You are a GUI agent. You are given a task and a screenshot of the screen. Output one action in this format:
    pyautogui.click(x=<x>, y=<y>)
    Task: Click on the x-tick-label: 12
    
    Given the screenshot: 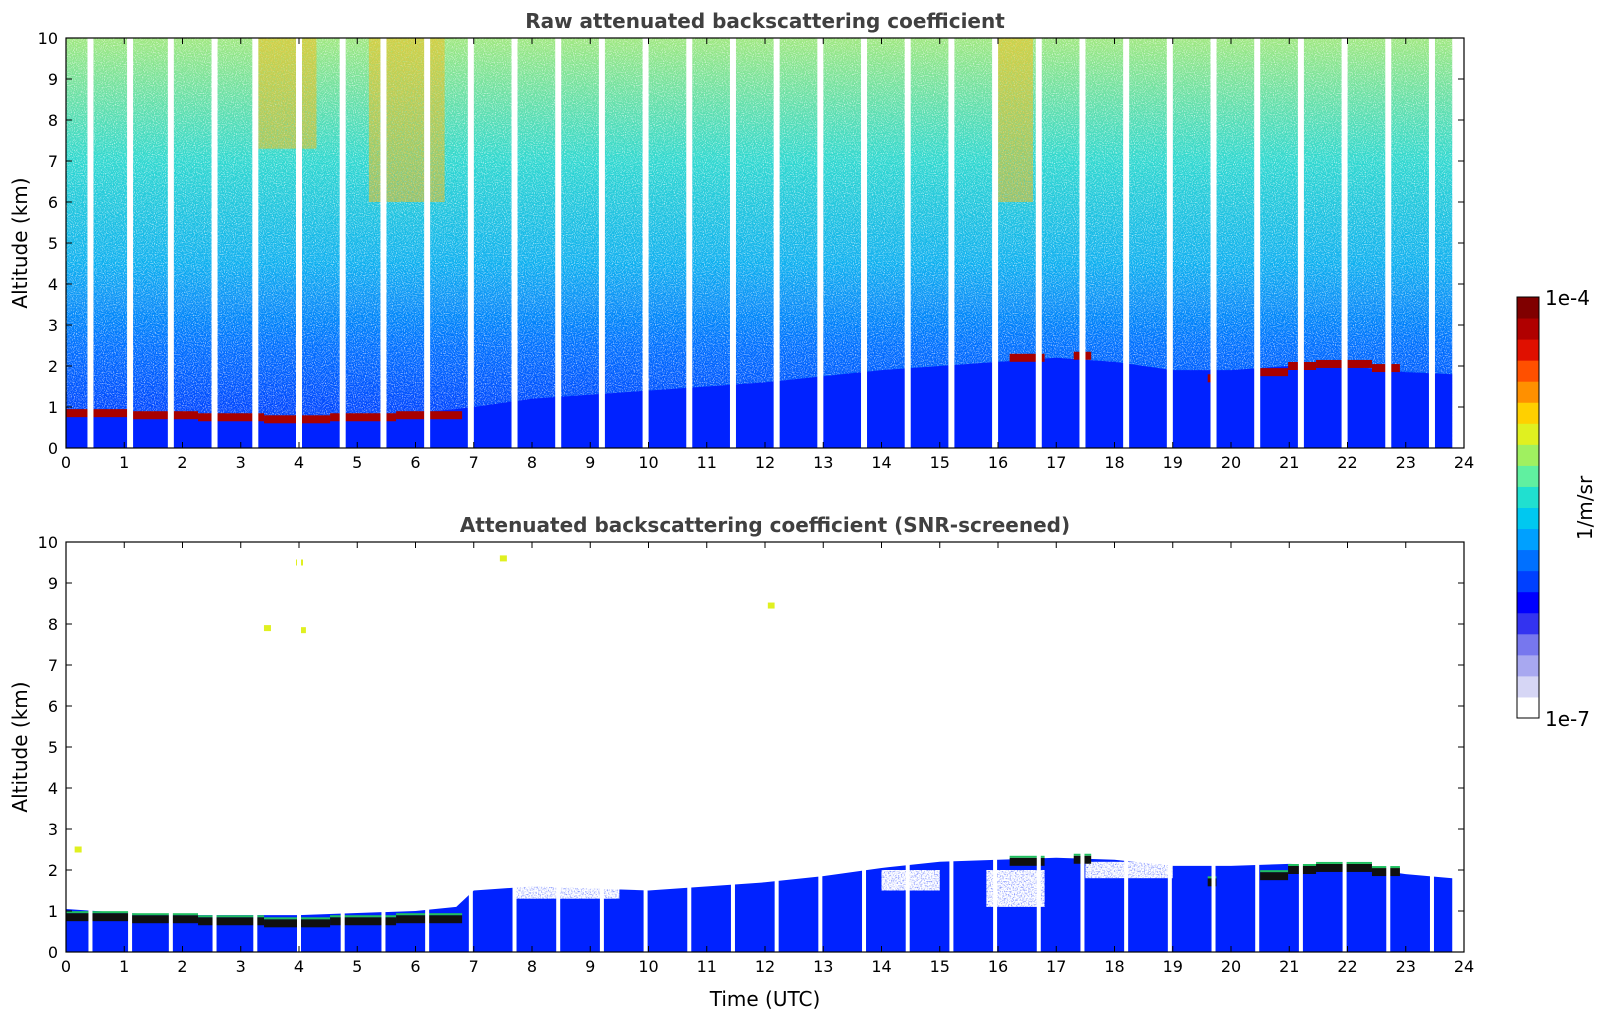 What is the action you would take?
    pyautogui.click(x=765, y=462)
    